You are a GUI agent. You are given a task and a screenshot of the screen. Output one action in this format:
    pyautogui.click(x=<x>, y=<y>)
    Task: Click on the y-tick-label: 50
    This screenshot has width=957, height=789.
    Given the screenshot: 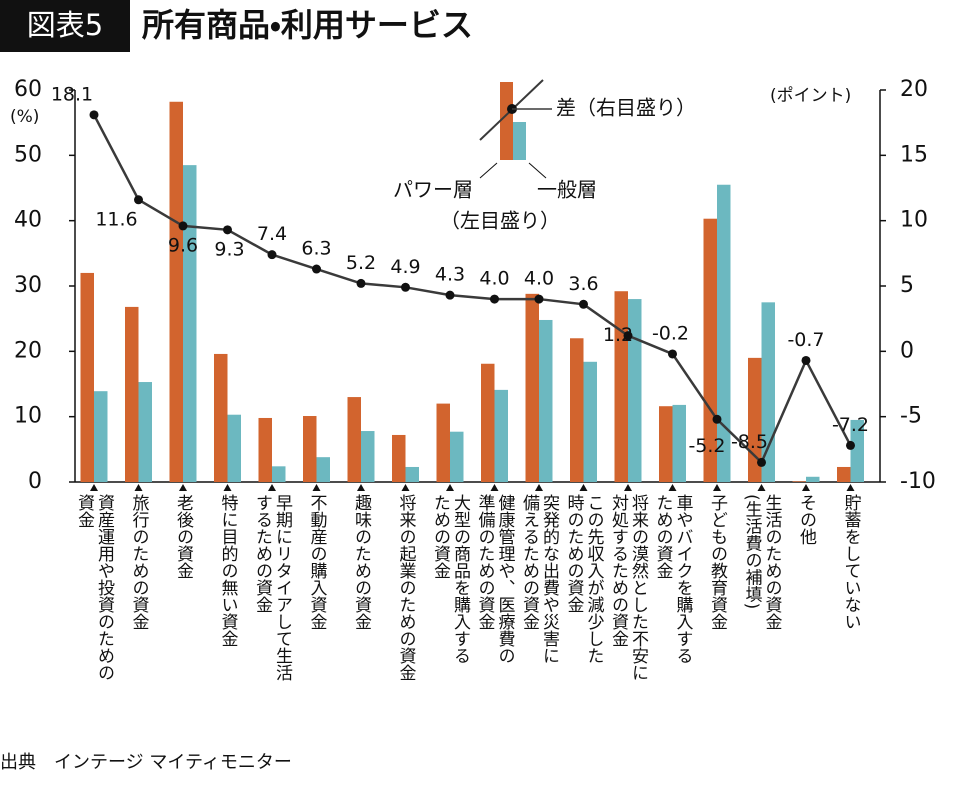 What is the action you would take?
    pyautogui.click(x=28, y=154)
    